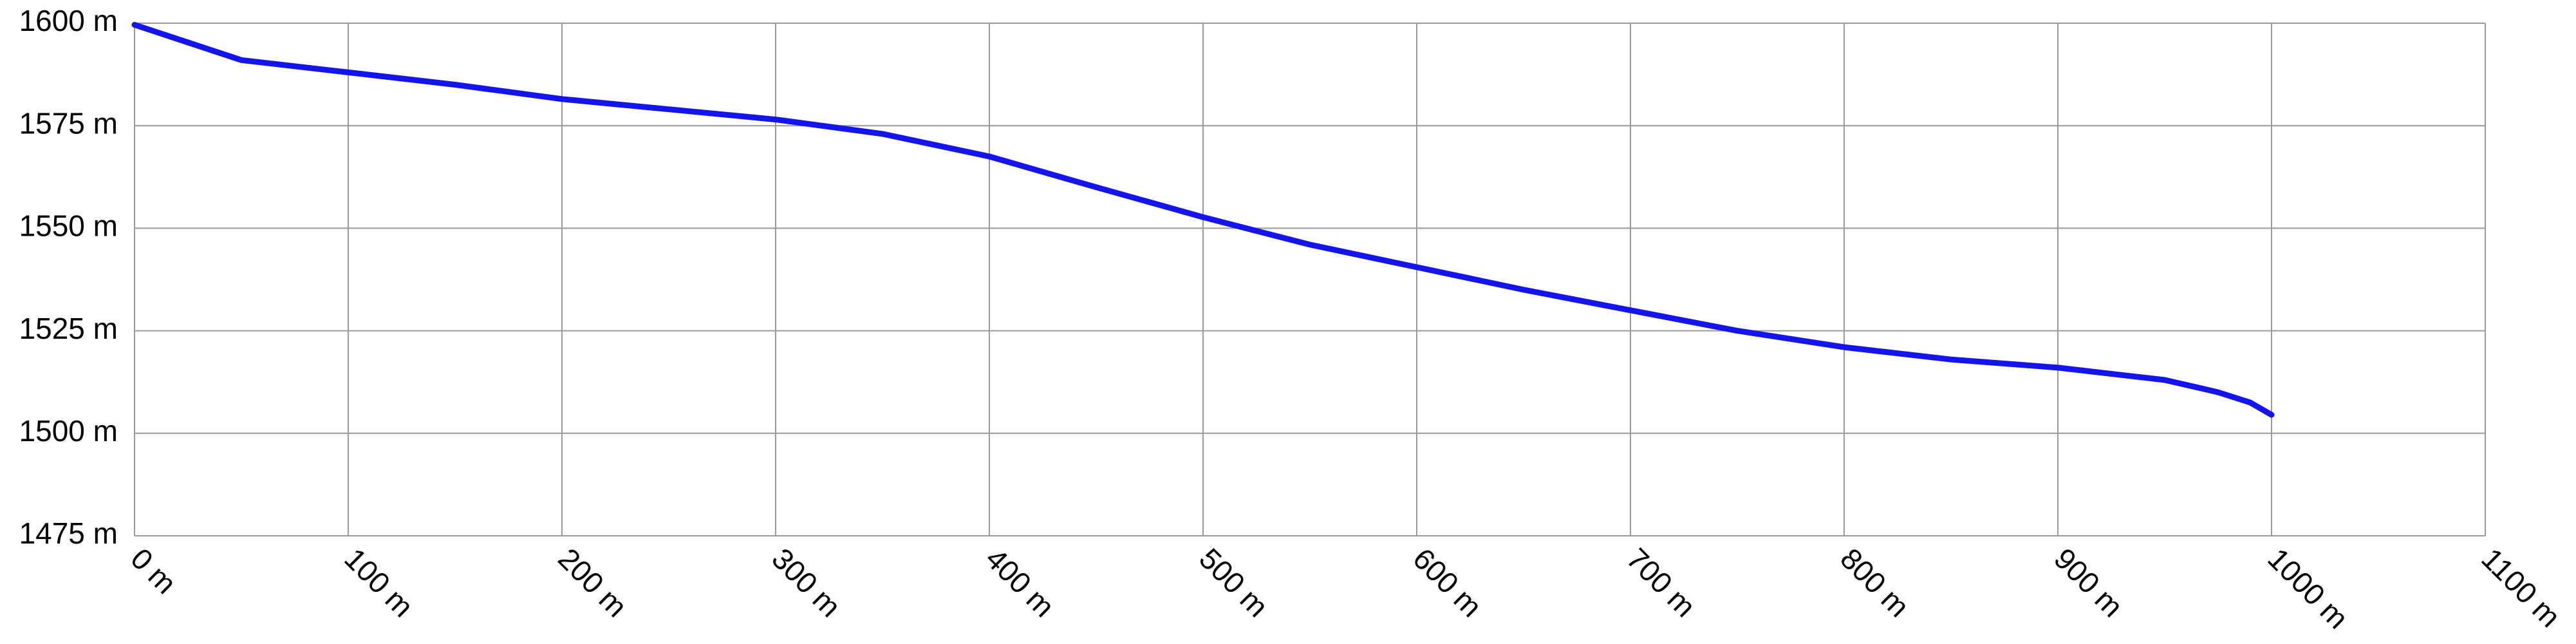  Describe the element at coordinates (806, 582) in the screenshot. I see `x-tick-label: 300 m` at that location.